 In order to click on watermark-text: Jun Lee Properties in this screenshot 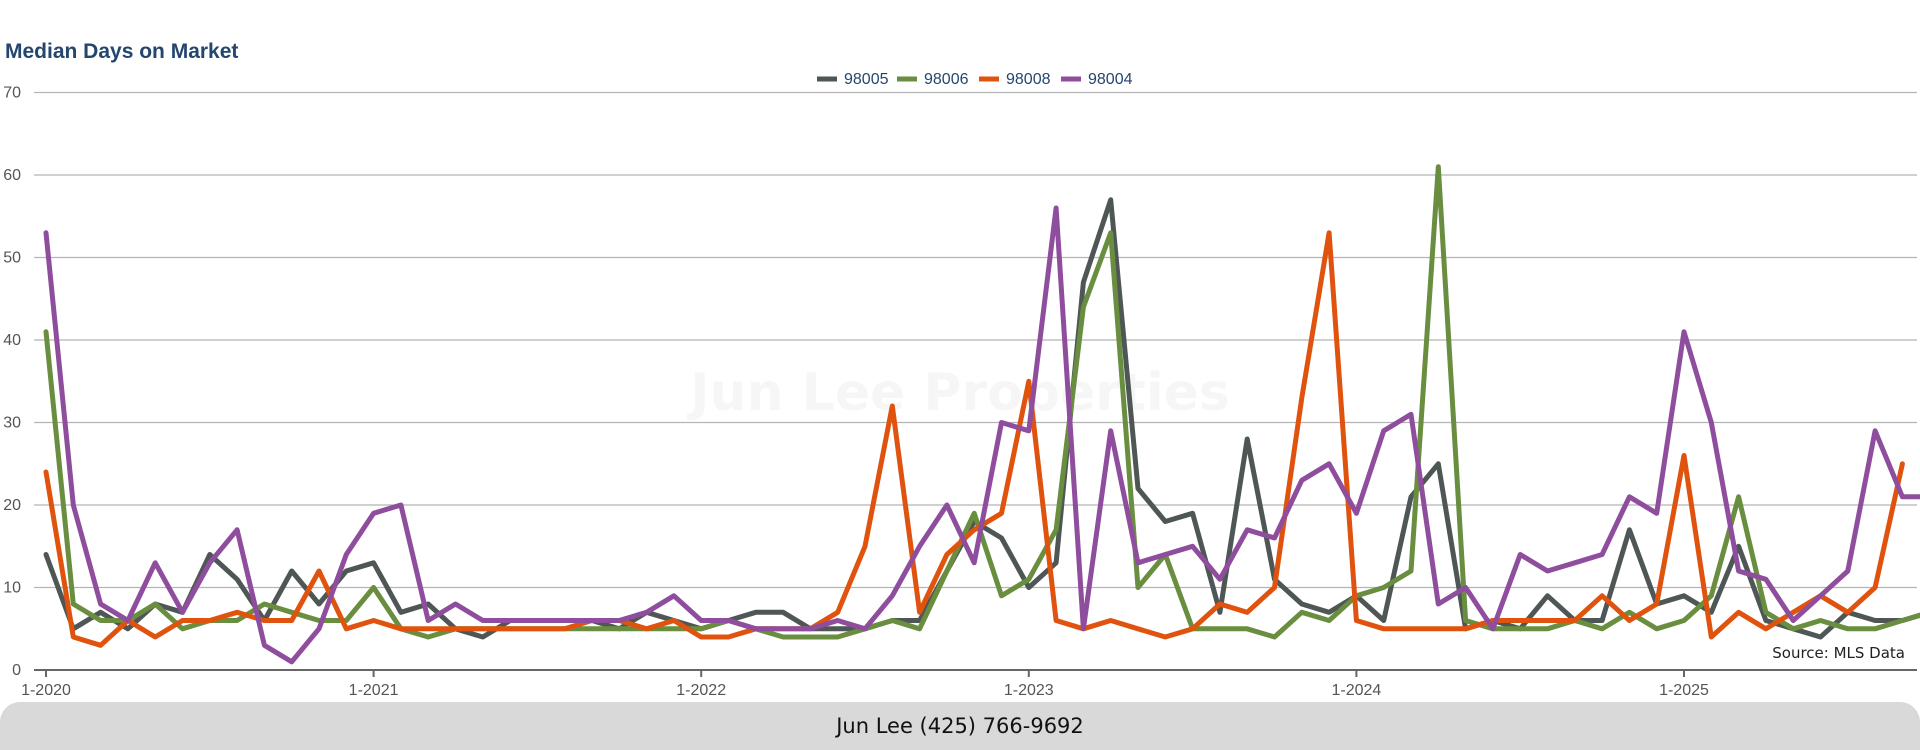, I will do `click(958, 393)`.